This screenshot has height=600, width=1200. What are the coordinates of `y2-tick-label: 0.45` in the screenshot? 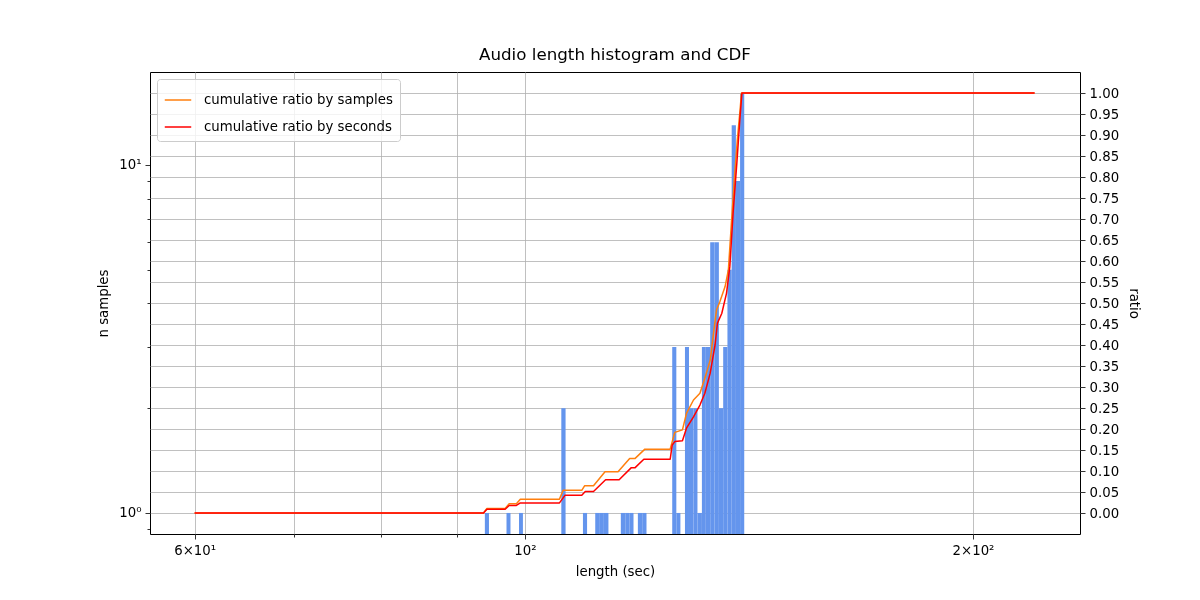 It's located at (1104, 324).